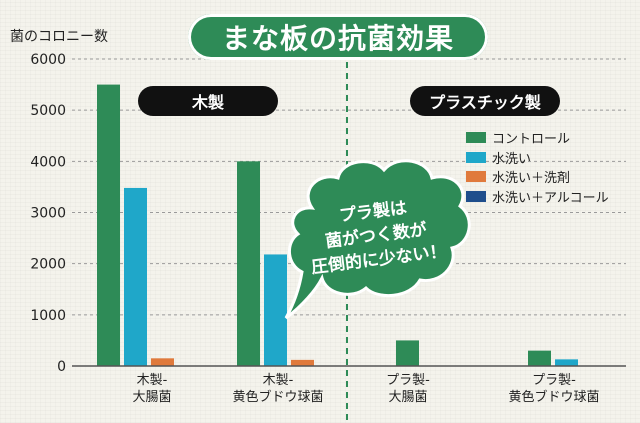 The height and width of the screenshot is (423, 640). I want to click on legend-item: 水洗い, so click(537, 158).